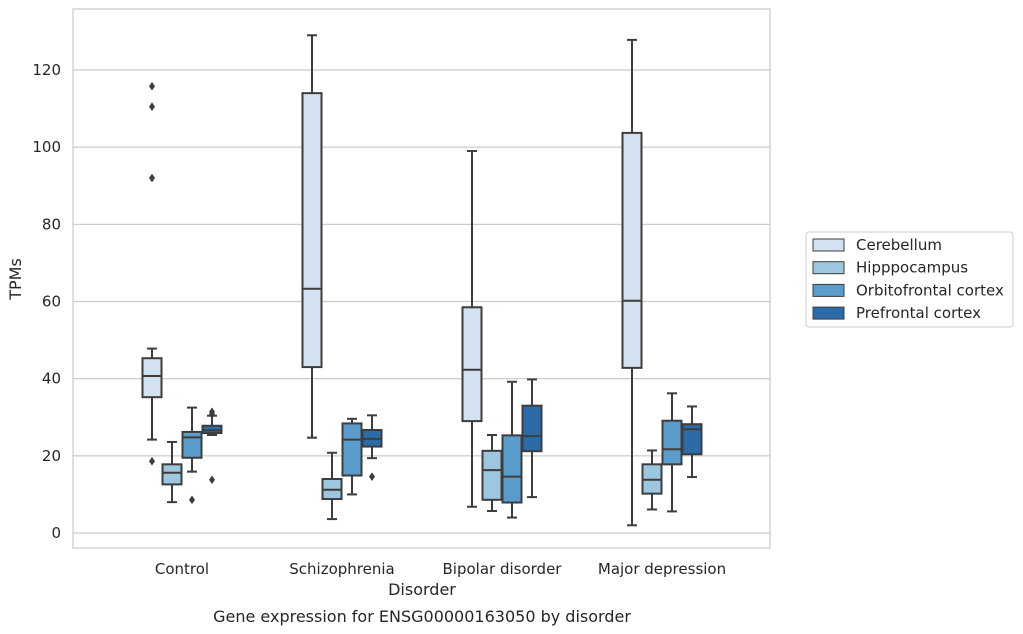 This screenshot has width=1023, height=634. What do you see at coordinates (46, 70) in the screenshot?
I see `y-tick-label: 120` at bounding box center [46, 70].